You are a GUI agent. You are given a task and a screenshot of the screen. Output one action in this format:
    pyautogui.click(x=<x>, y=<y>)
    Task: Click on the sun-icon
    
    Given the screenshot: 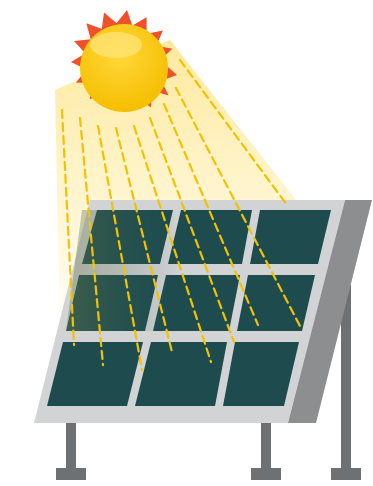 What is the action you would take?
    pyautogui.click(x=124, y=61)
    